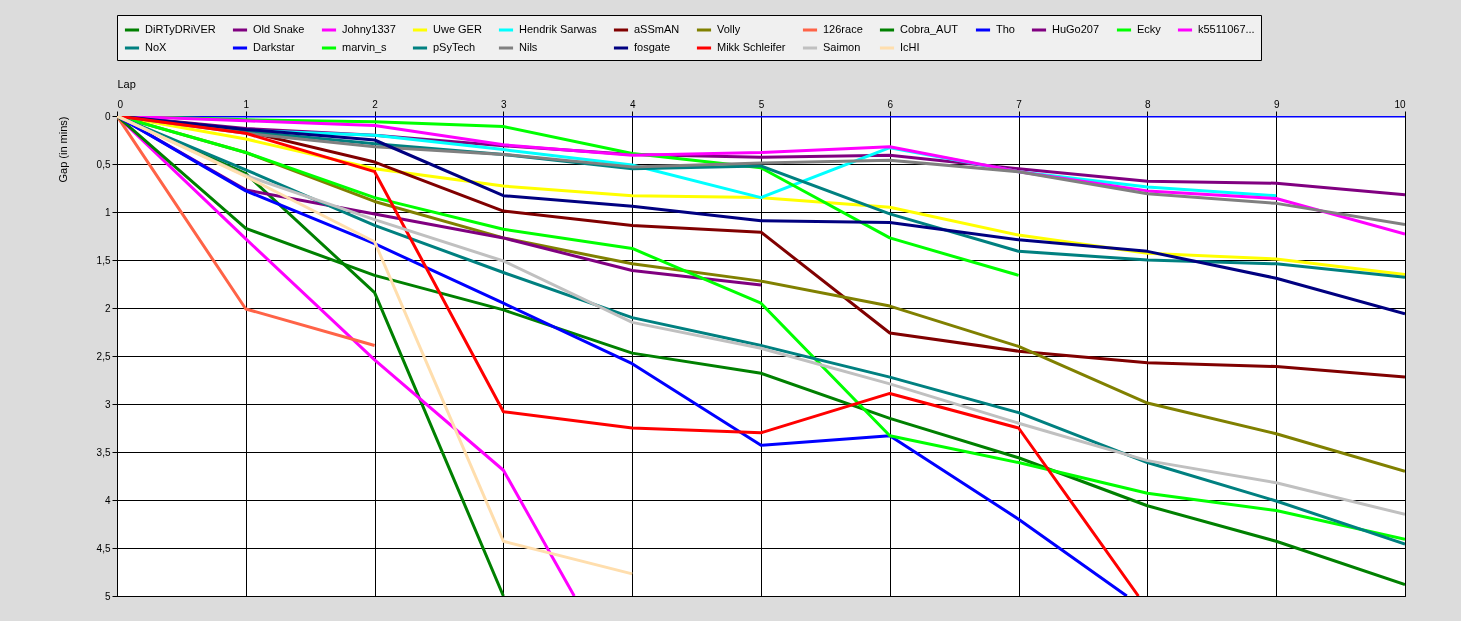 This screenshot has width=1464, height=636. What do you see at coordinates (279, 29) in the screenshot?
I see `legend-label: Old Snake` at bounding box center [279, 29].